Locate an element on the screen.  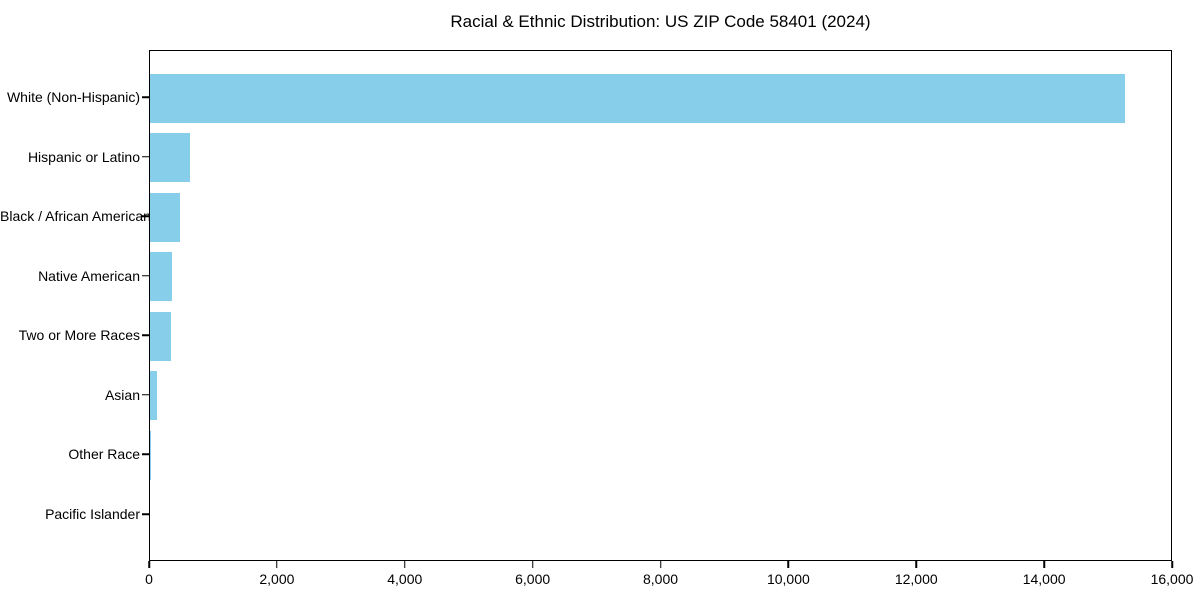
x-tick-label: 6,000 is located at coordinates (533, 579).